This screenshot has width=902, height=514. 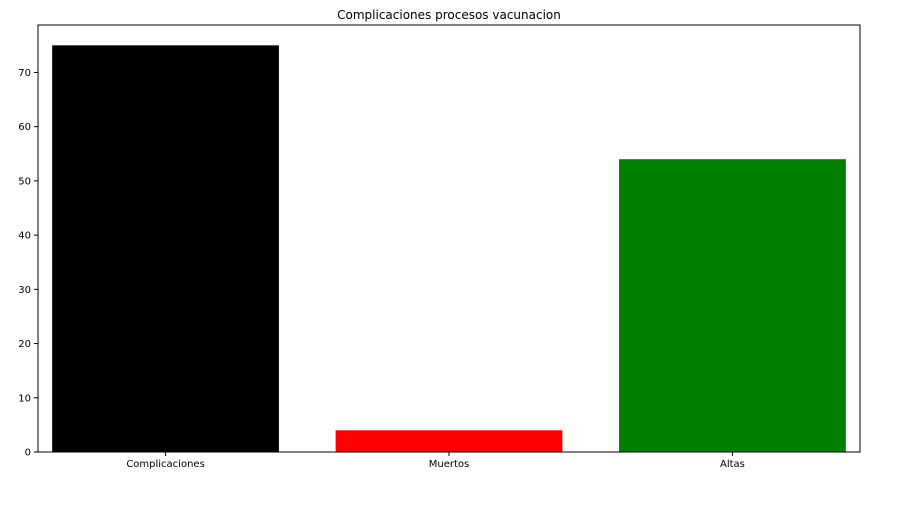 I want to click on y-tick-label: 70, so click(x=24, y=73).